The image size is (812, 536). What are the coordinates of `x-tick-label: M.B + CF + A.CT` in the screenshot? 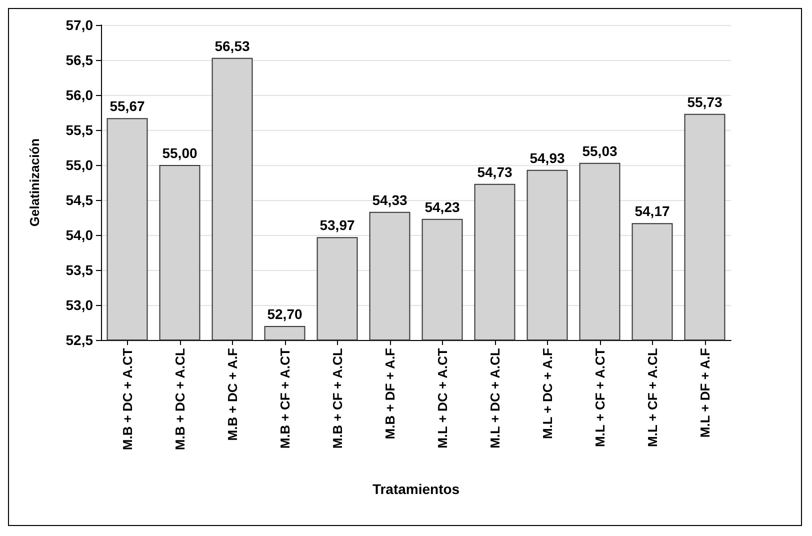 It's located at (284, 398).